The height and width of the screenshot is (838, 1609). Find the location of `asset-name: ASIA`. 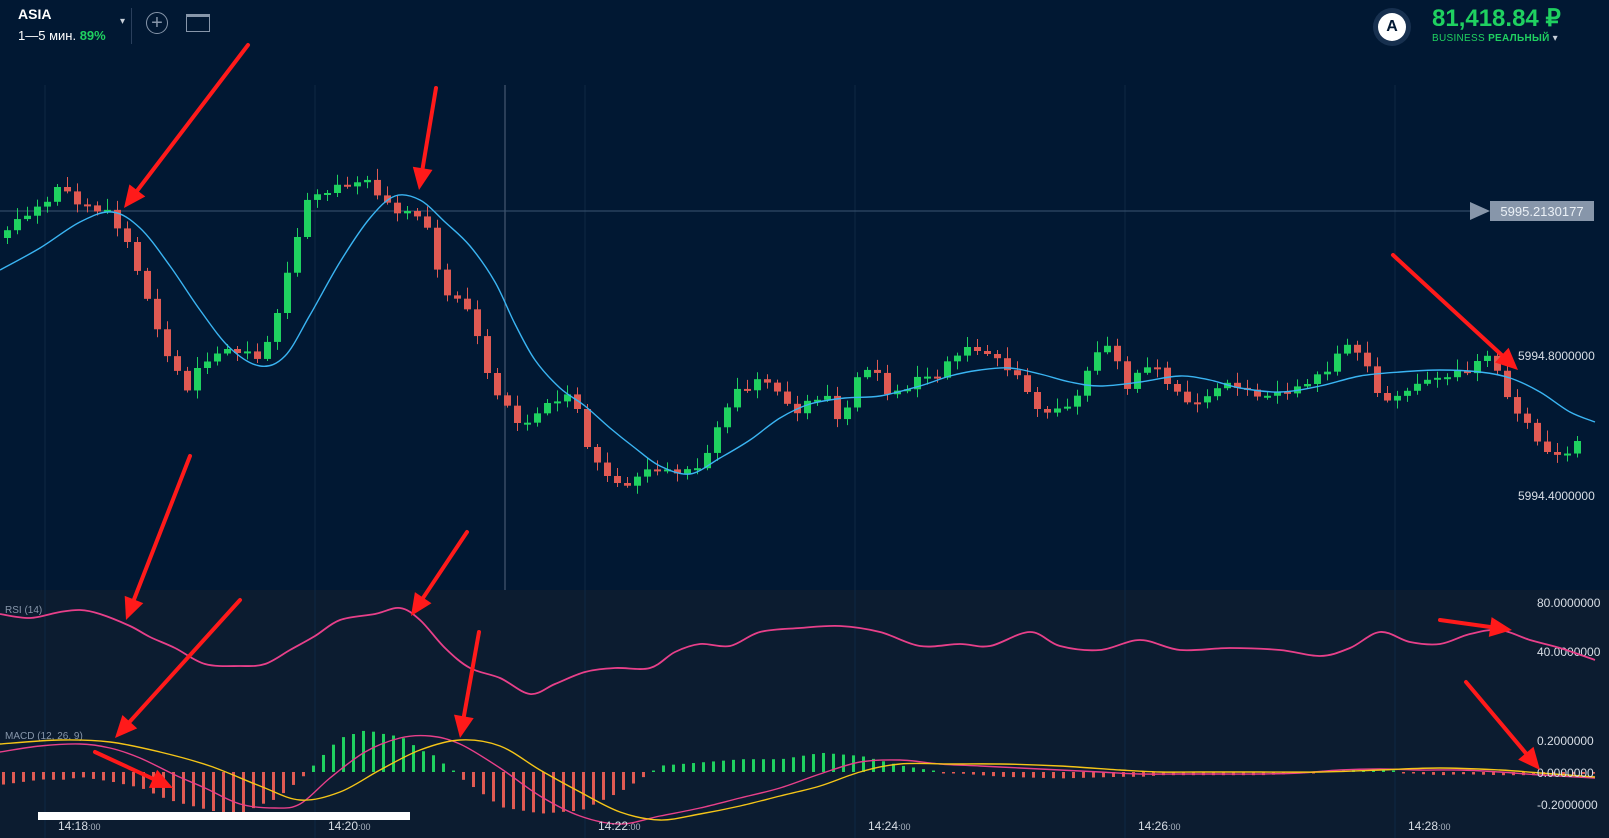

asset-name: ASIA is located at coordinates (35, 14).